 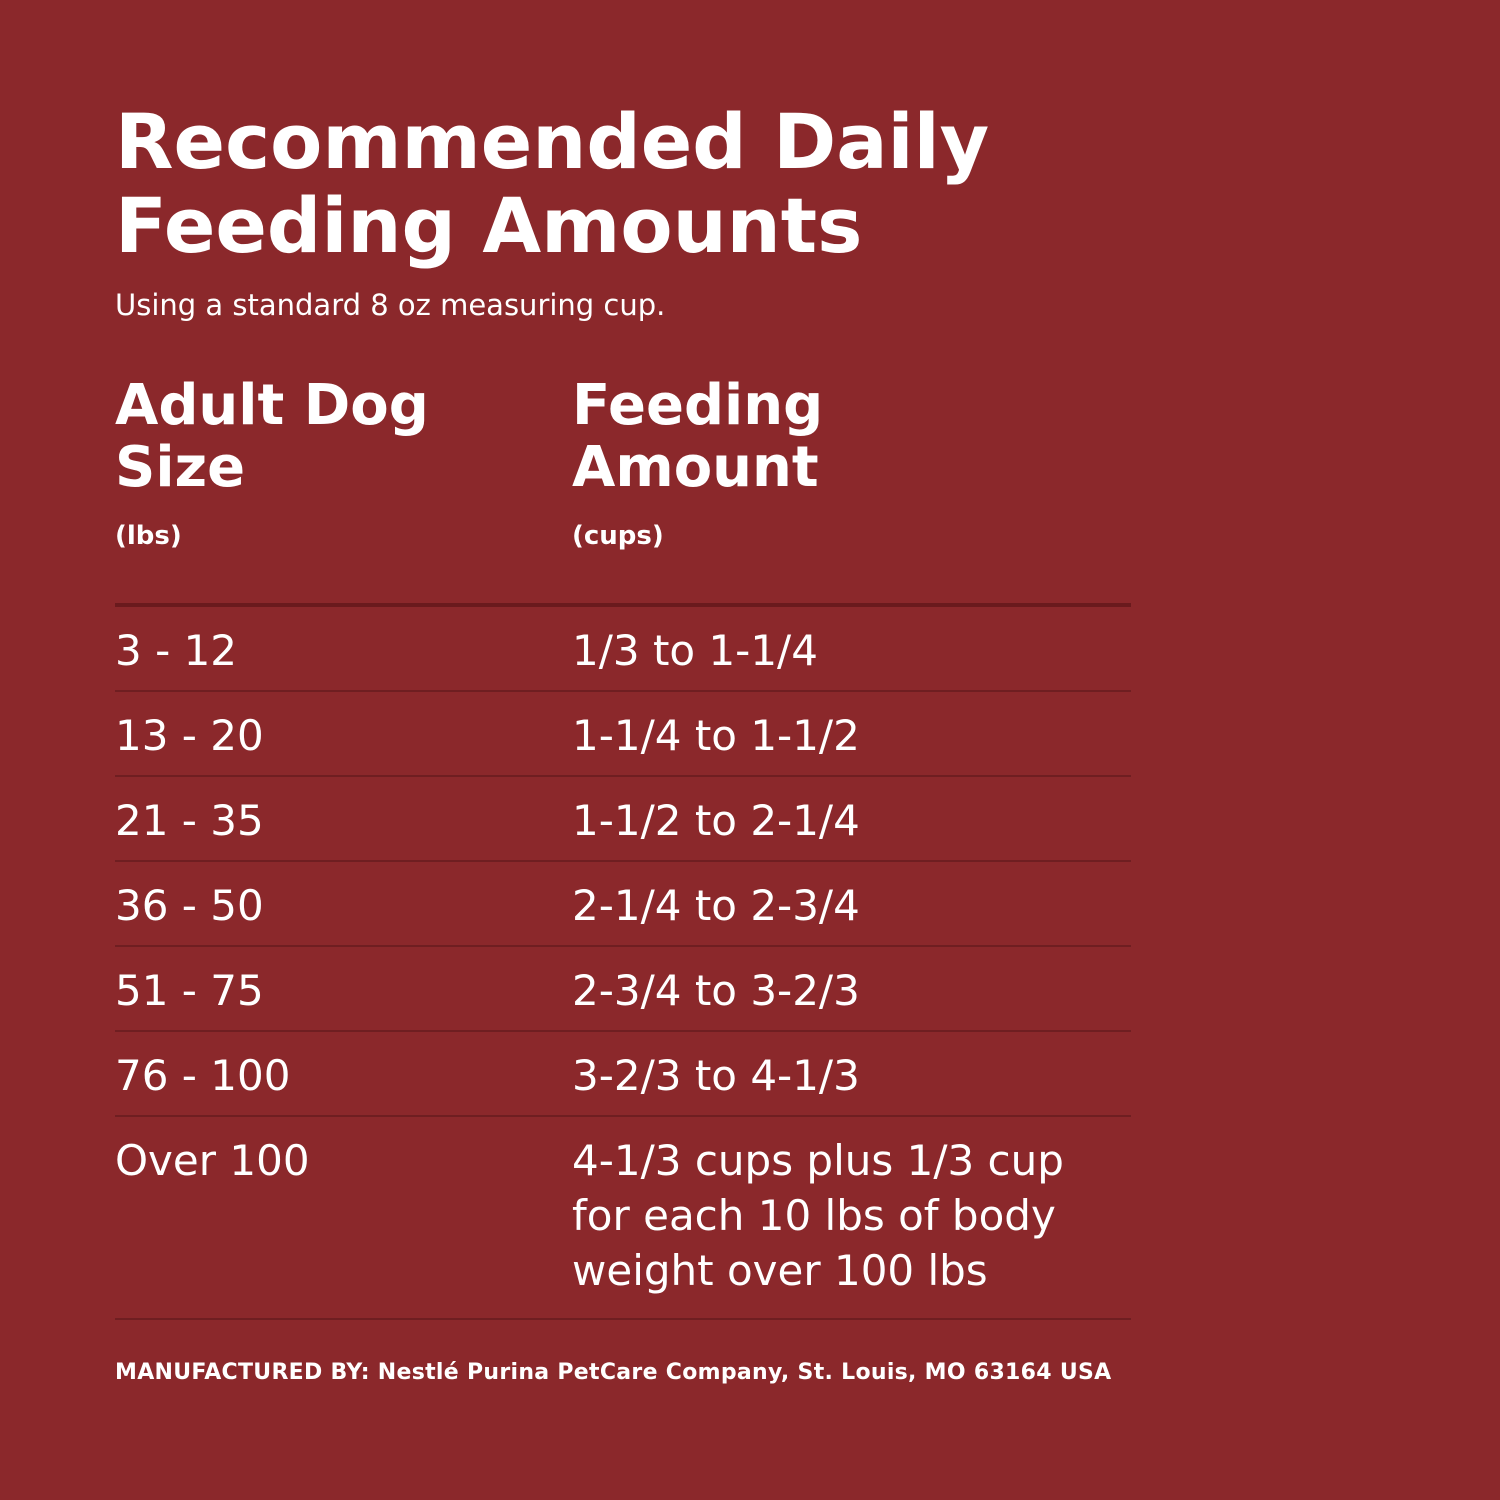 I want to click on column-header: Adult Dog Size (lbs), so click(x=343, y=489).